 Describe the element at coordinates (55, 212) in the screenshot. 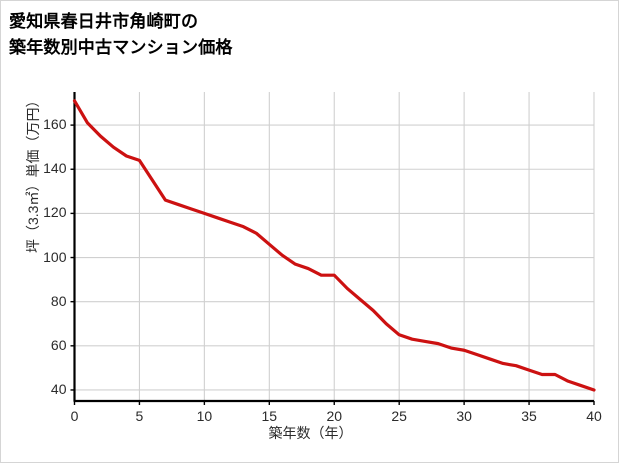

I see `y-tick-label: 120` at that location.